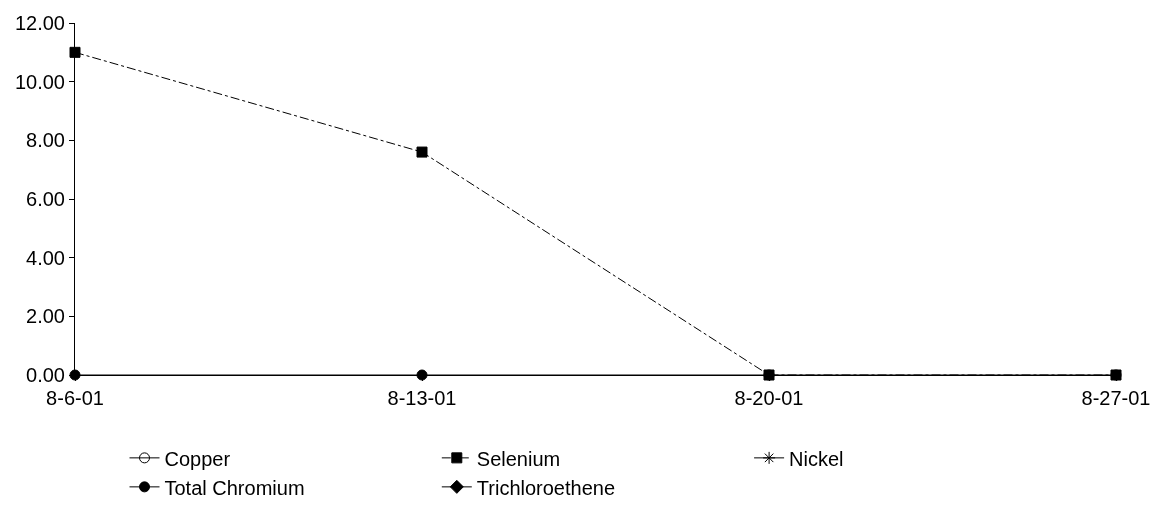 This screenshot has width=1162, height=518. What do you see at coordinates (234, 487) in the screenshot?
I see `legend-label: Total Chromium` at bounding box center [234, 487].